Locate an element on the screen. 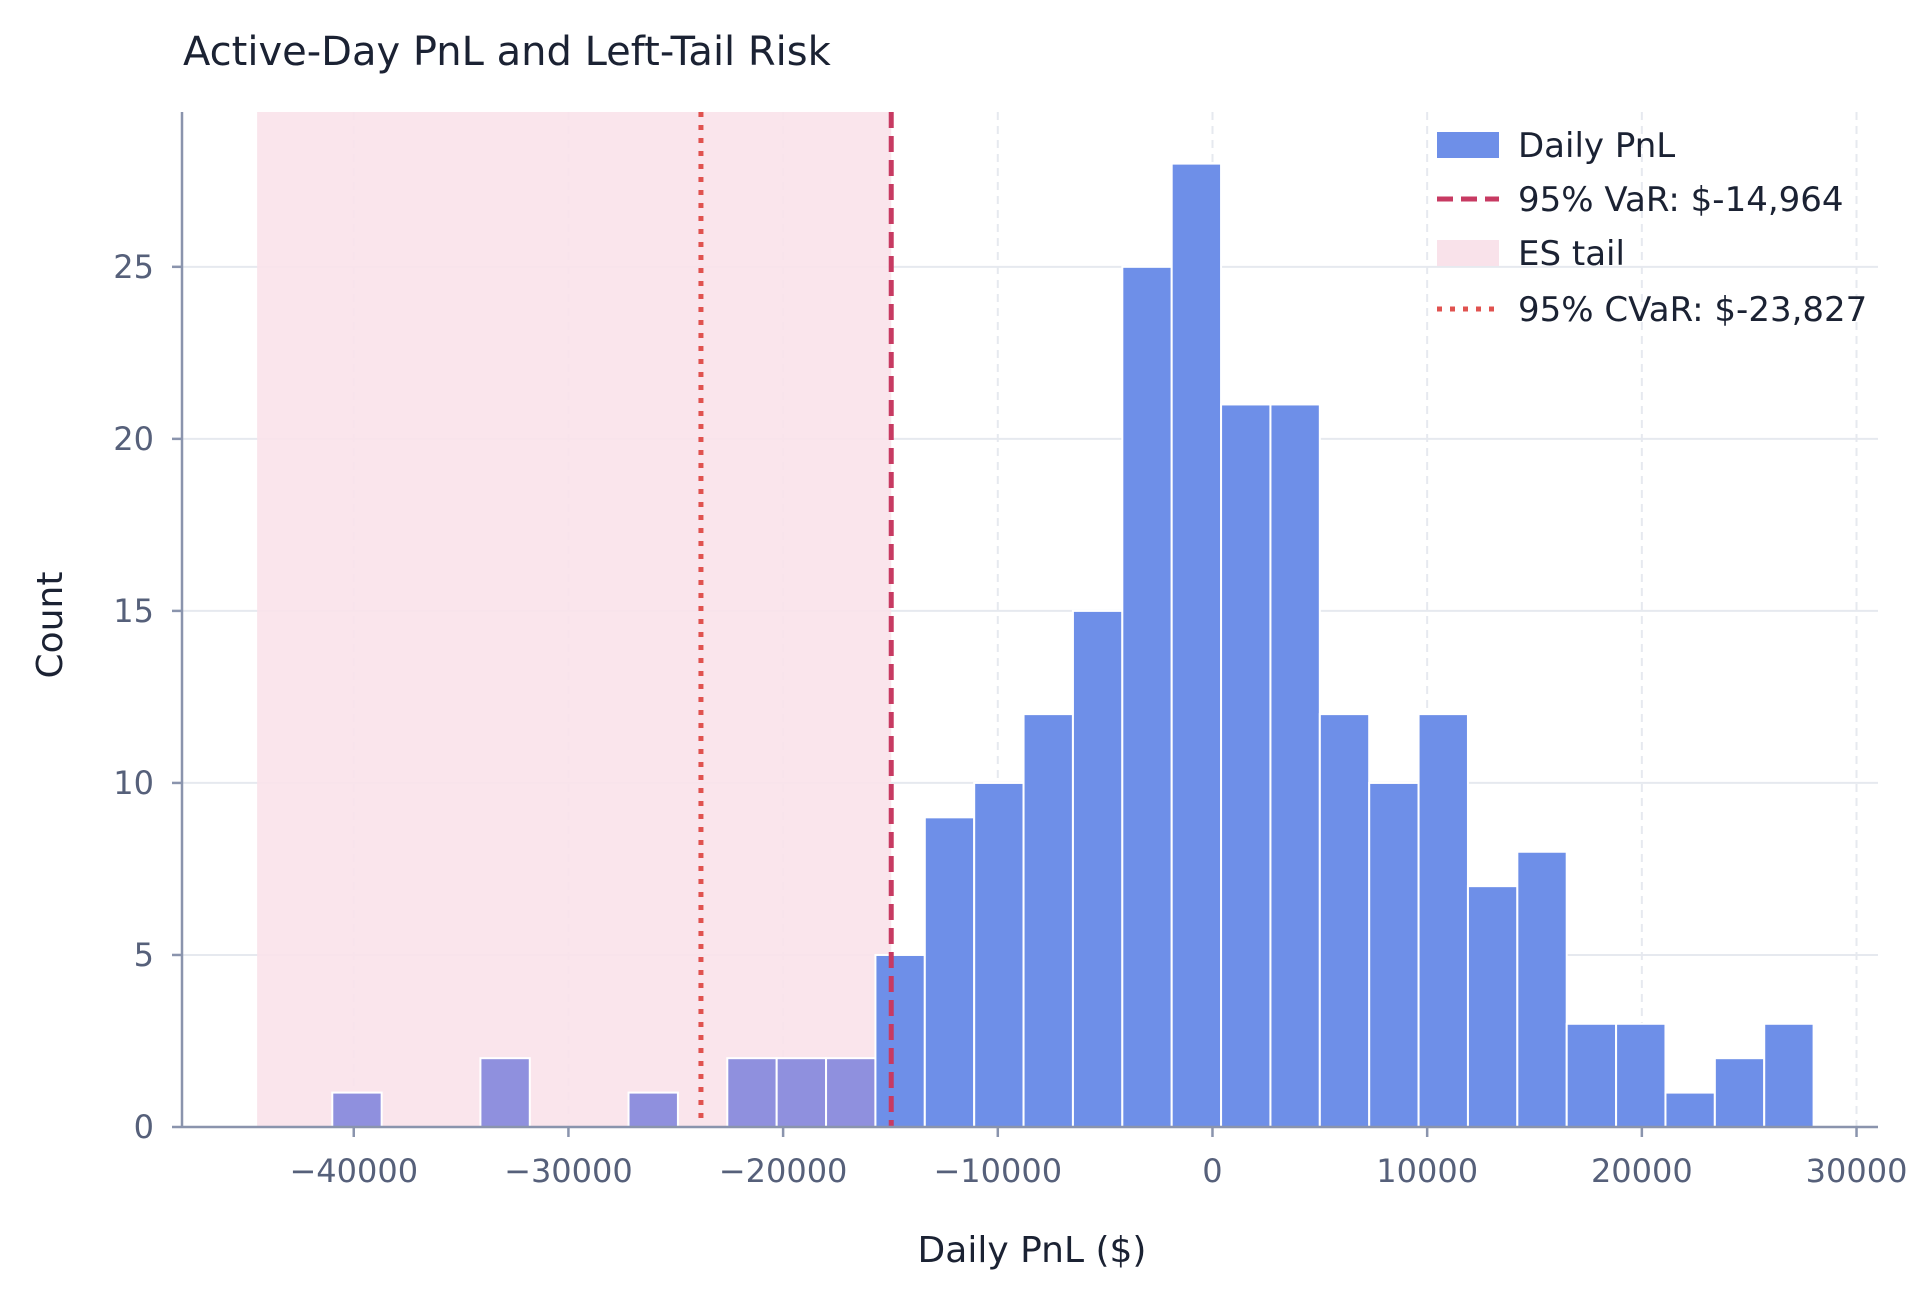 This screenshot has width=1920, height=1292. x-tick-label-6: 20000 is located at coordinates (1642, 1171).